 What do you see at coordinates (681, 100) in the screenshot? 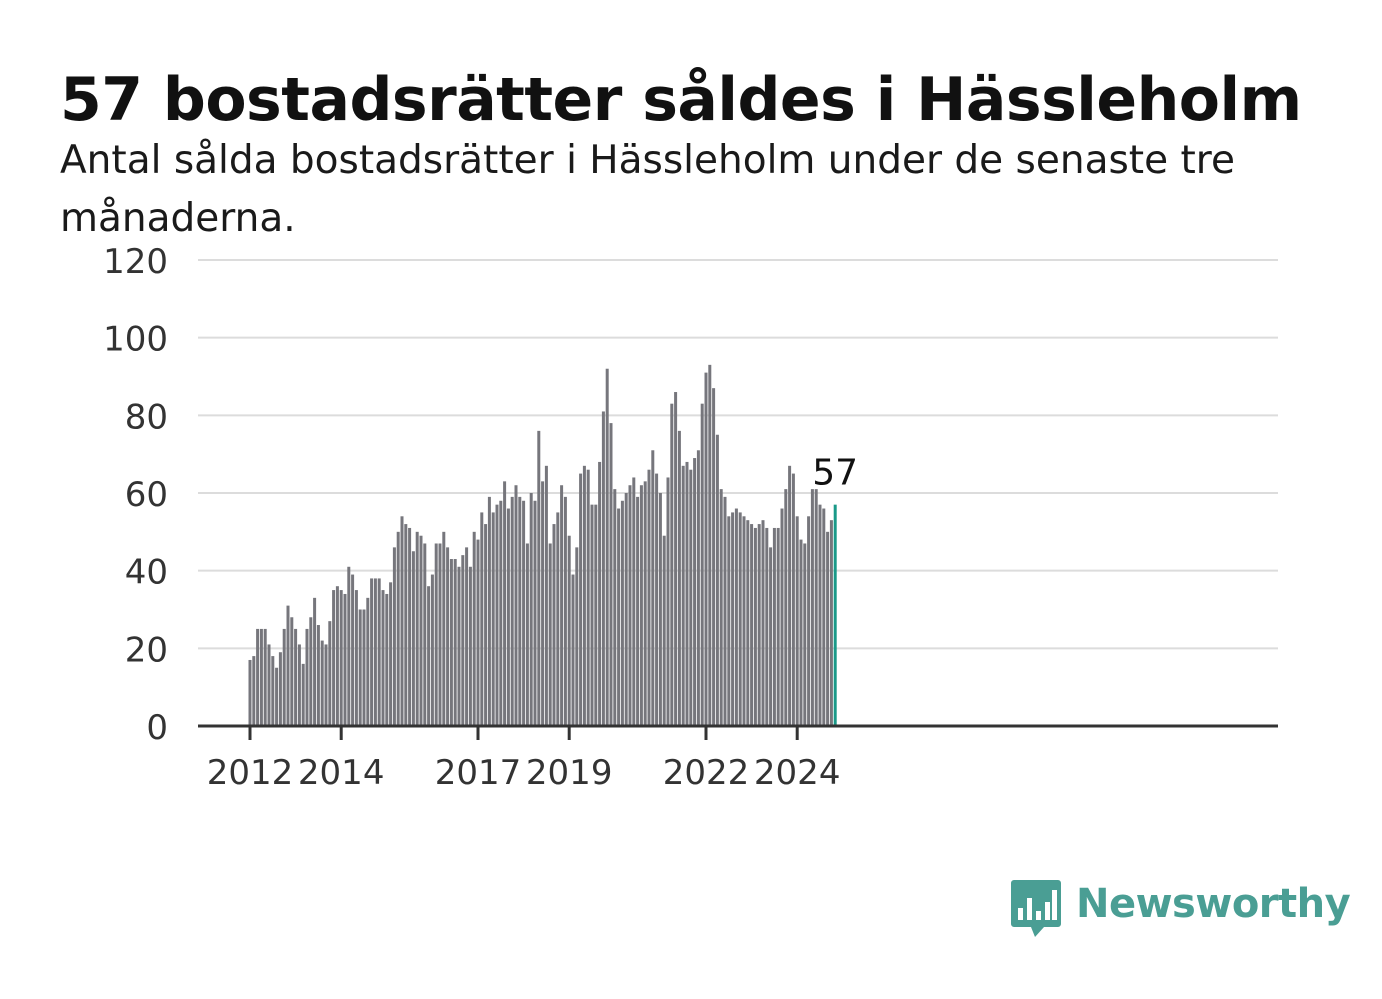
I see `chart-title: 57 bostadsrätter såldes i Hässleholm` at bounding box center [681, 100].